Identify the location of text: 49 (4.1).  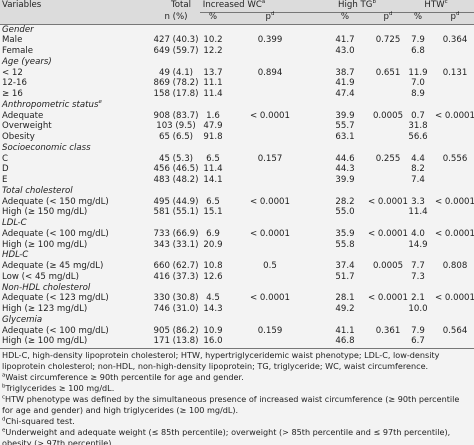
(176, 72).